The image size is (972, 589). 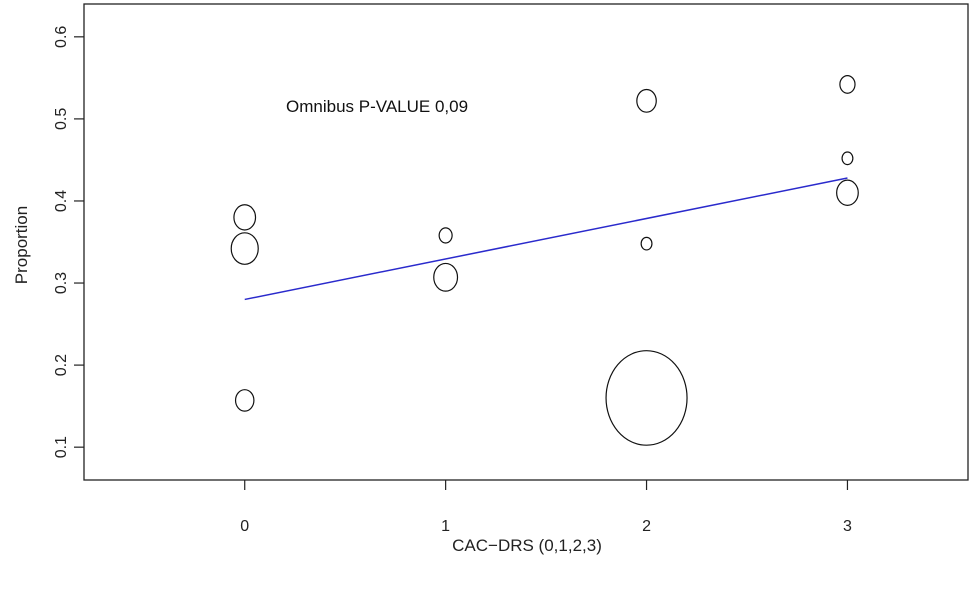 What do you see at coordinates (546, 507) in the screenshot?
I see `x-axis: 0 1 2 3` at bounding box center [546, 507].